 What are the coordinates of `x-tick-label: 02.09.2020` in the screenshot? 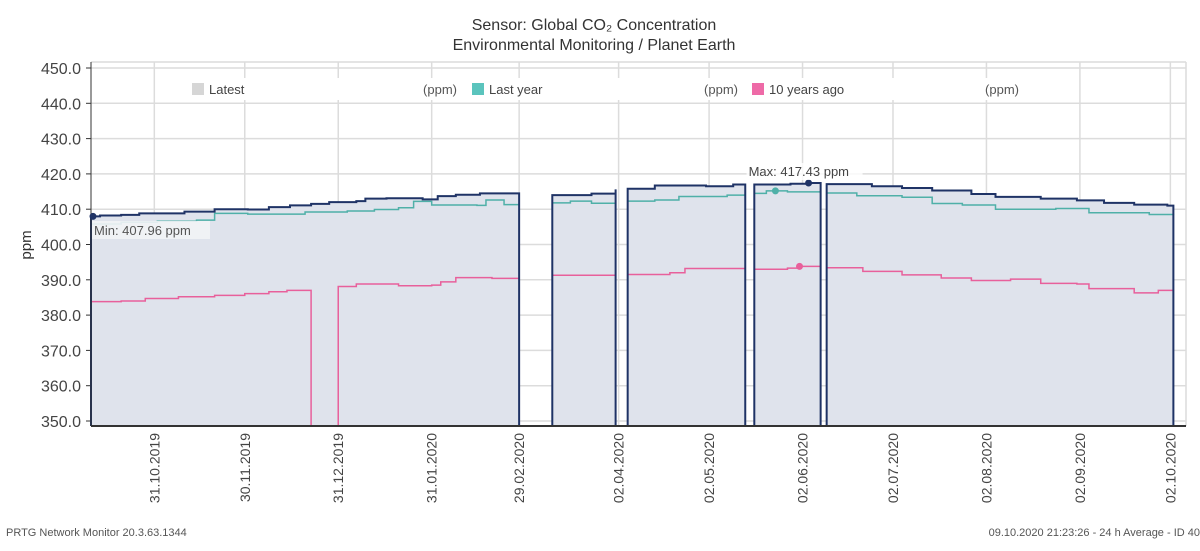 It's located at (1080, 468).